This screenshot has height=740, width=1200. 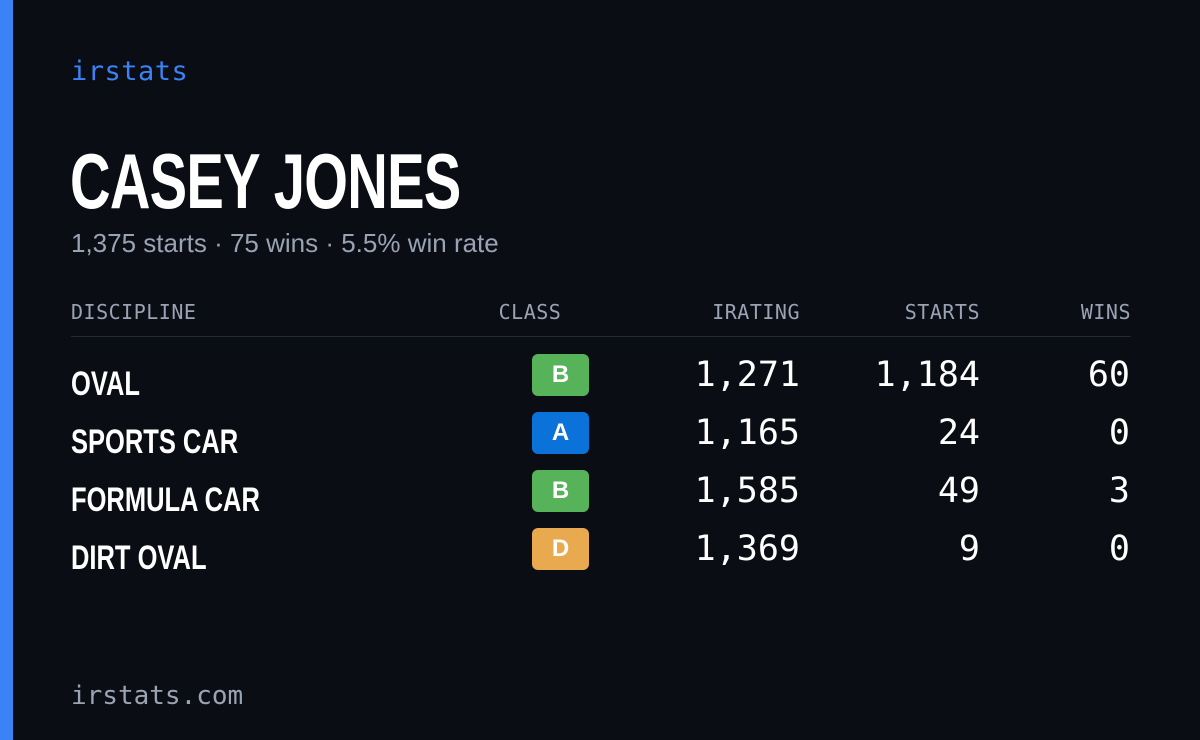 I want to click on table-row: SPORTS CAR A 1,165 24 0, so click(x=601, y=440).